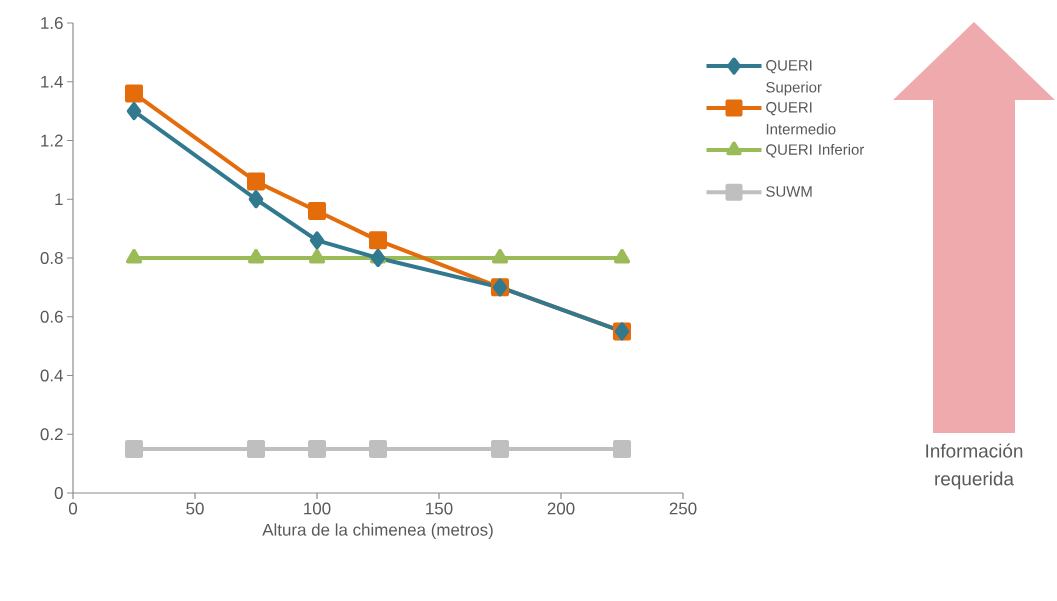 This screenshot has width=1057, height=601. I want to click on legend-label: QUERI Inferior, so click(815, 150).